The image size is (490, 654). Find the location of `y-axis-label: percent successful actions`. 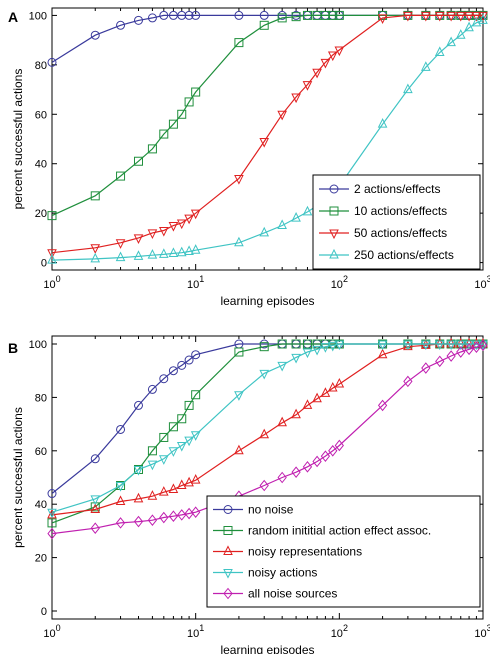

y-axis-label: percent successful actions is located at coordinates (18, 139).